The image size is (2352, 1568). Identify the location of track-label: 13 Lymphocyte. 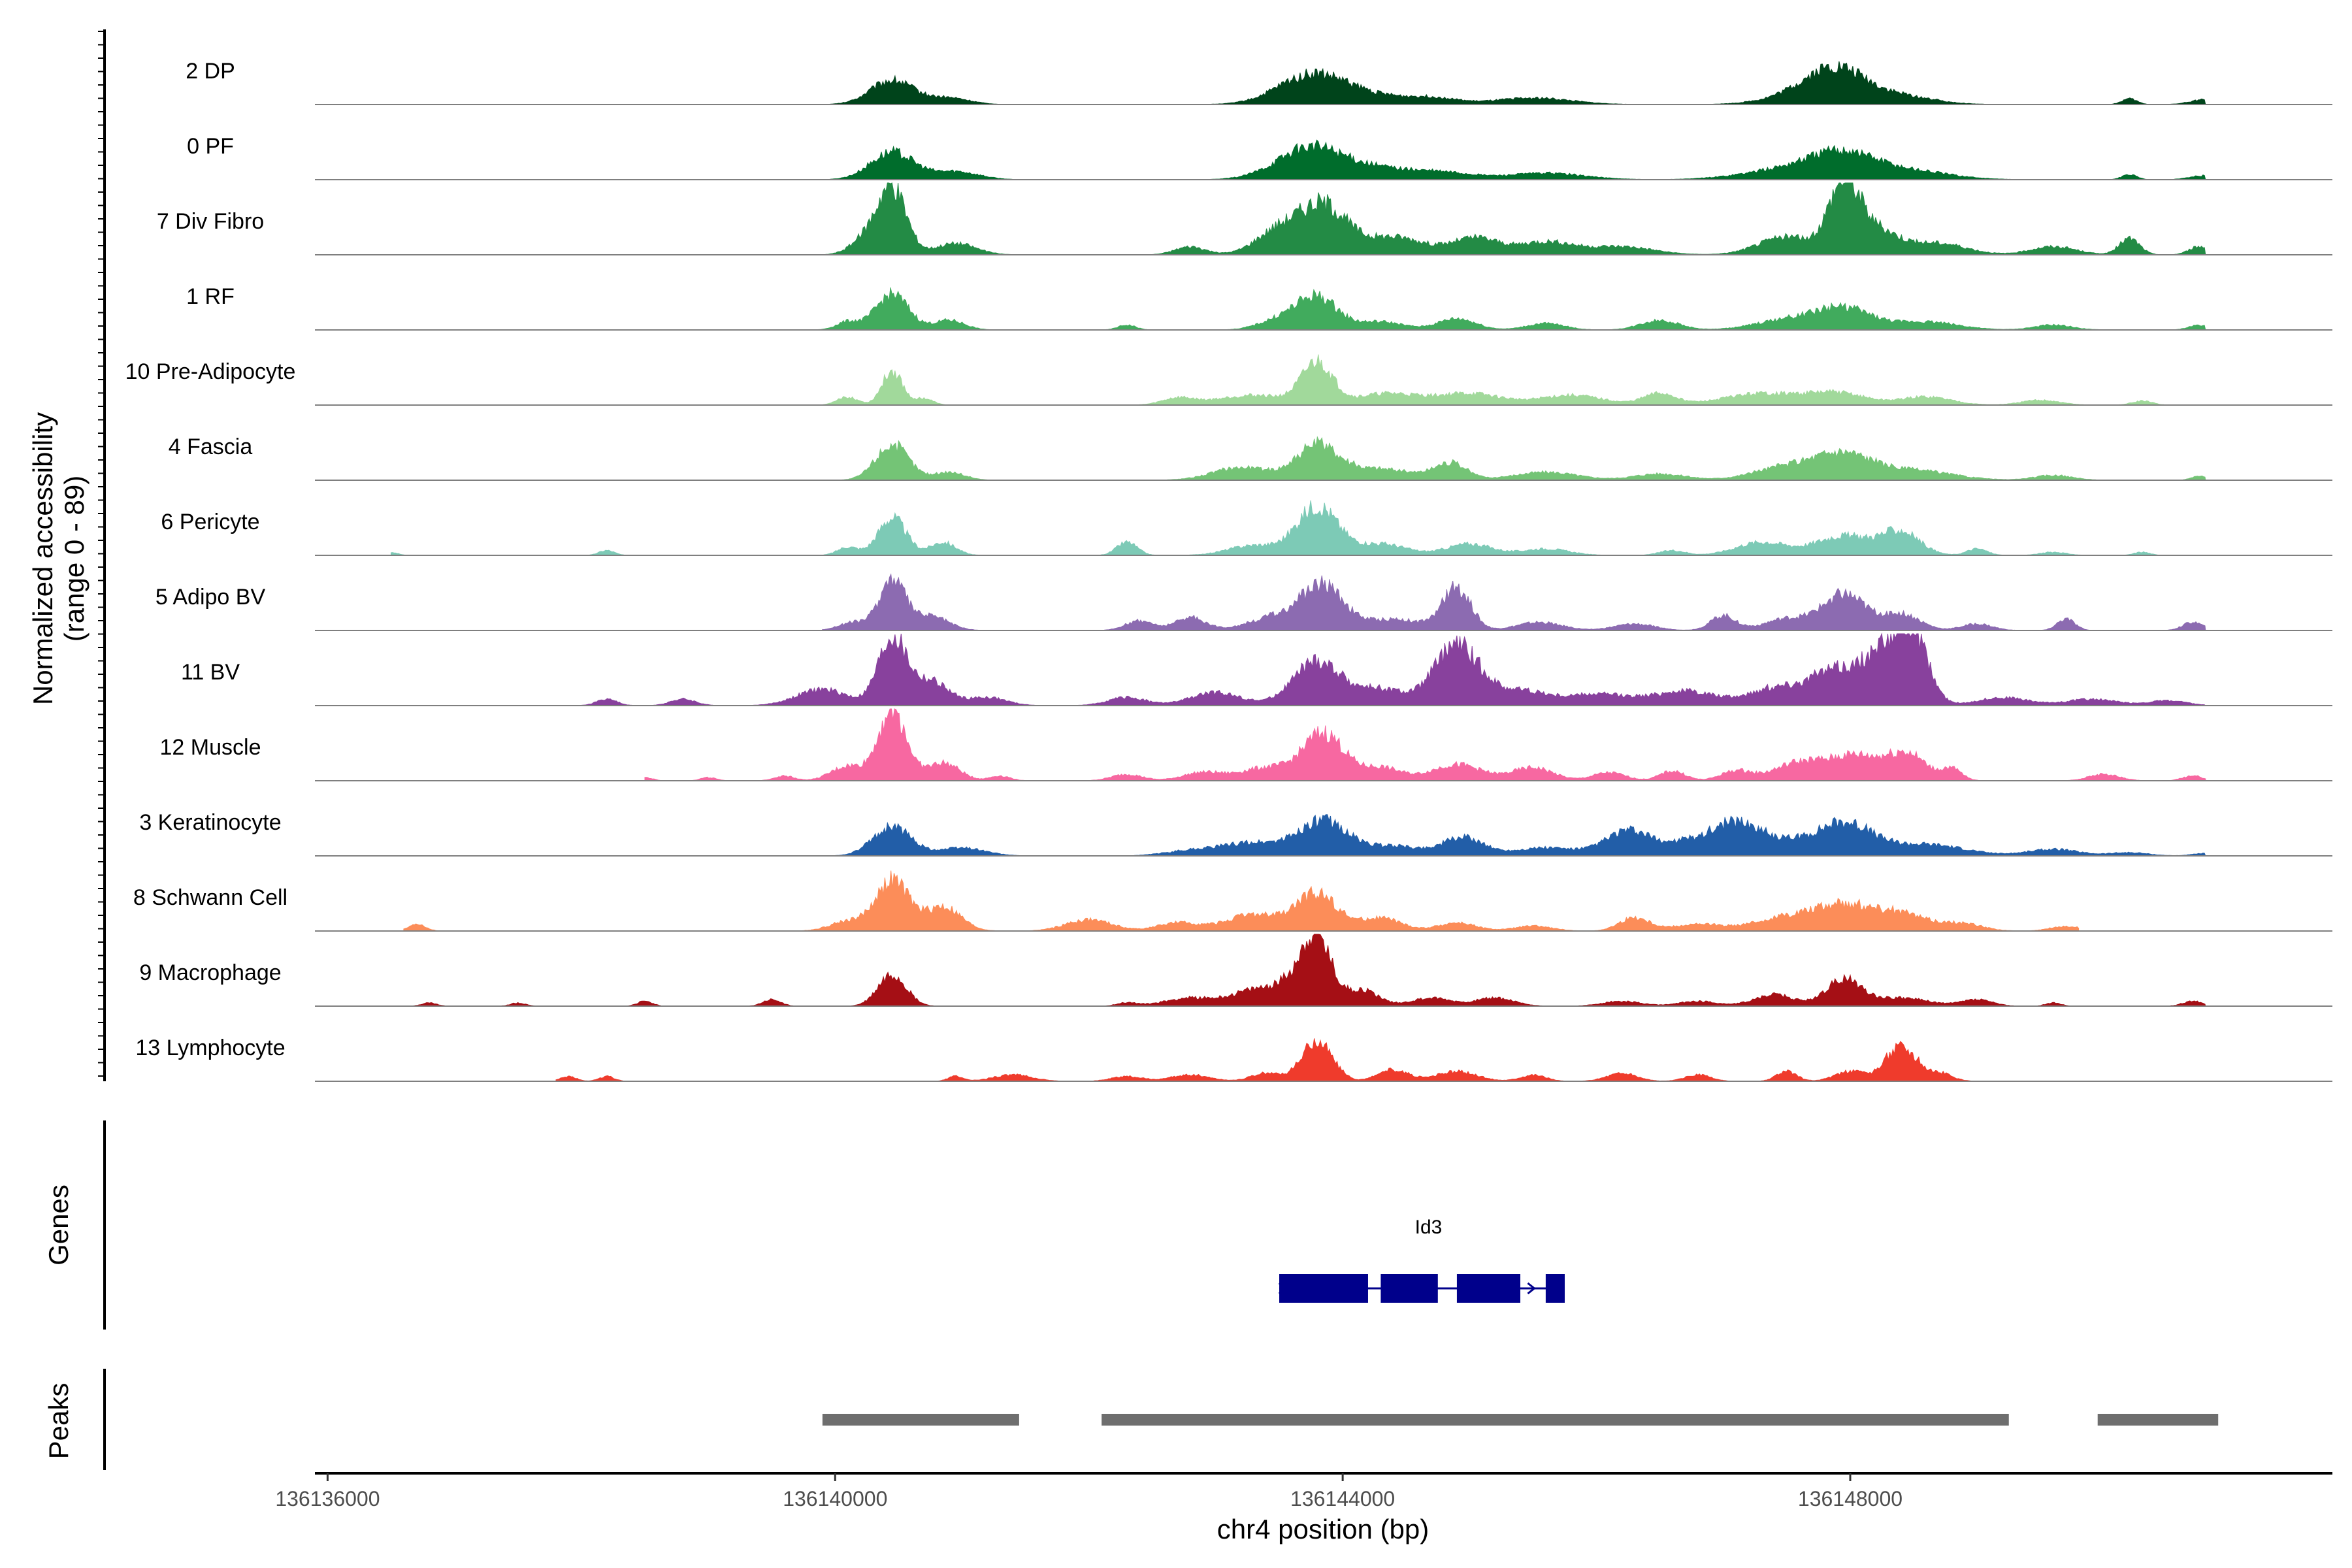
(210, 1048).